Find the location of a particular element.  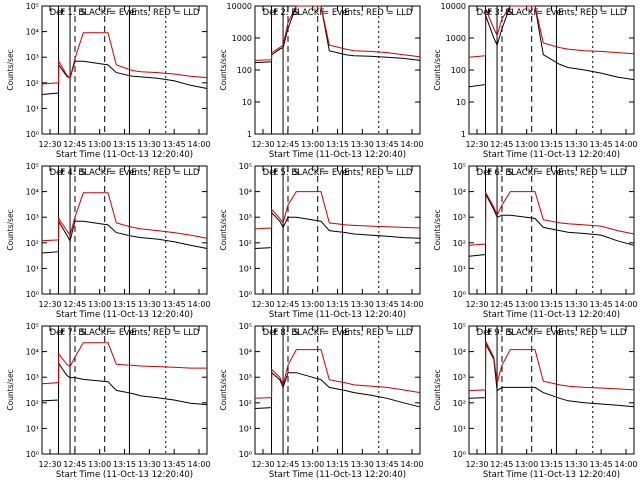

y-tick-label: 1000 is located at coordinates (456, 38).